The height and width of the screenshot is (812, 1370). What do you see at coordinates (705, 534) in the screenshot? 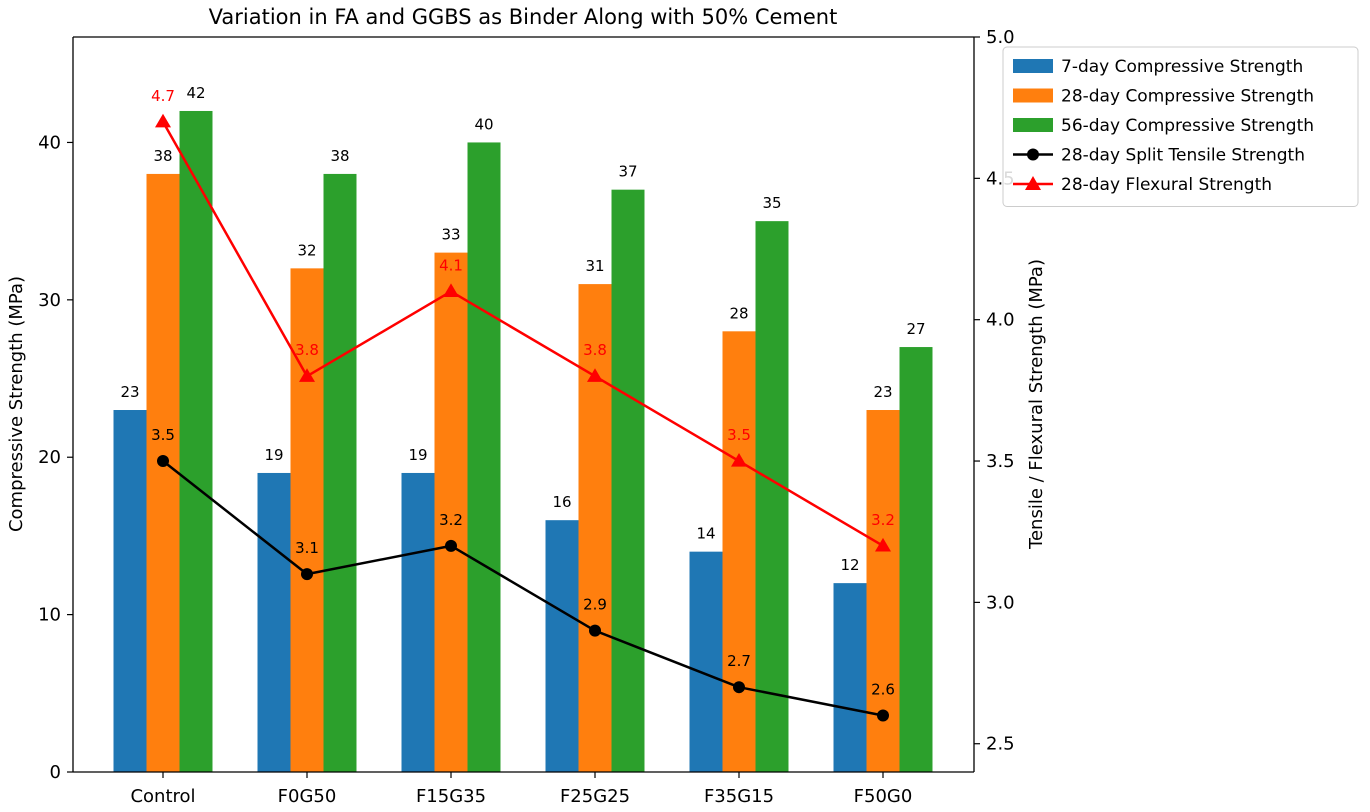
I see `bar-data-label: 14` at bounding box center [705, 534].